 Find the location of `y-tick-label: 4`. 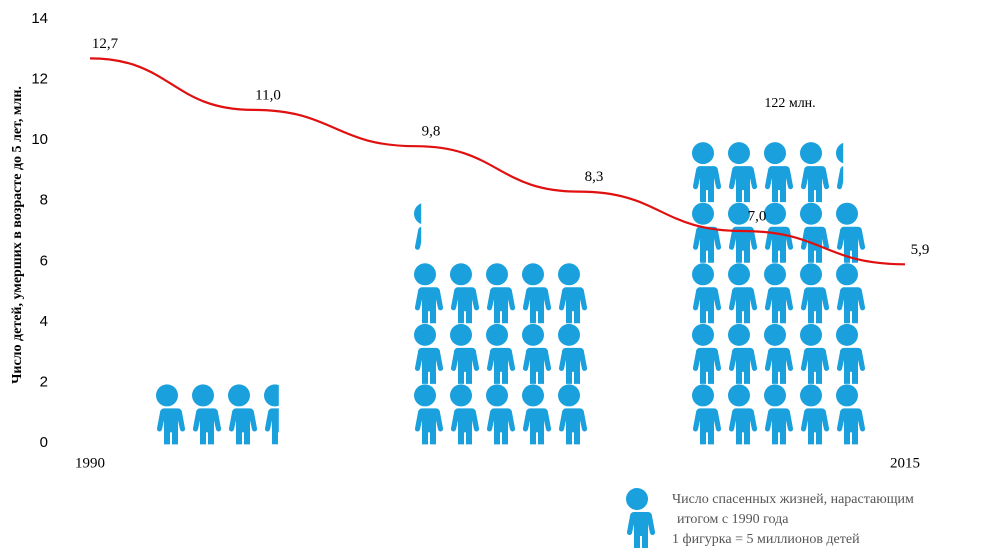

y-tick-label: 4 is located at coordinates (44, 321).